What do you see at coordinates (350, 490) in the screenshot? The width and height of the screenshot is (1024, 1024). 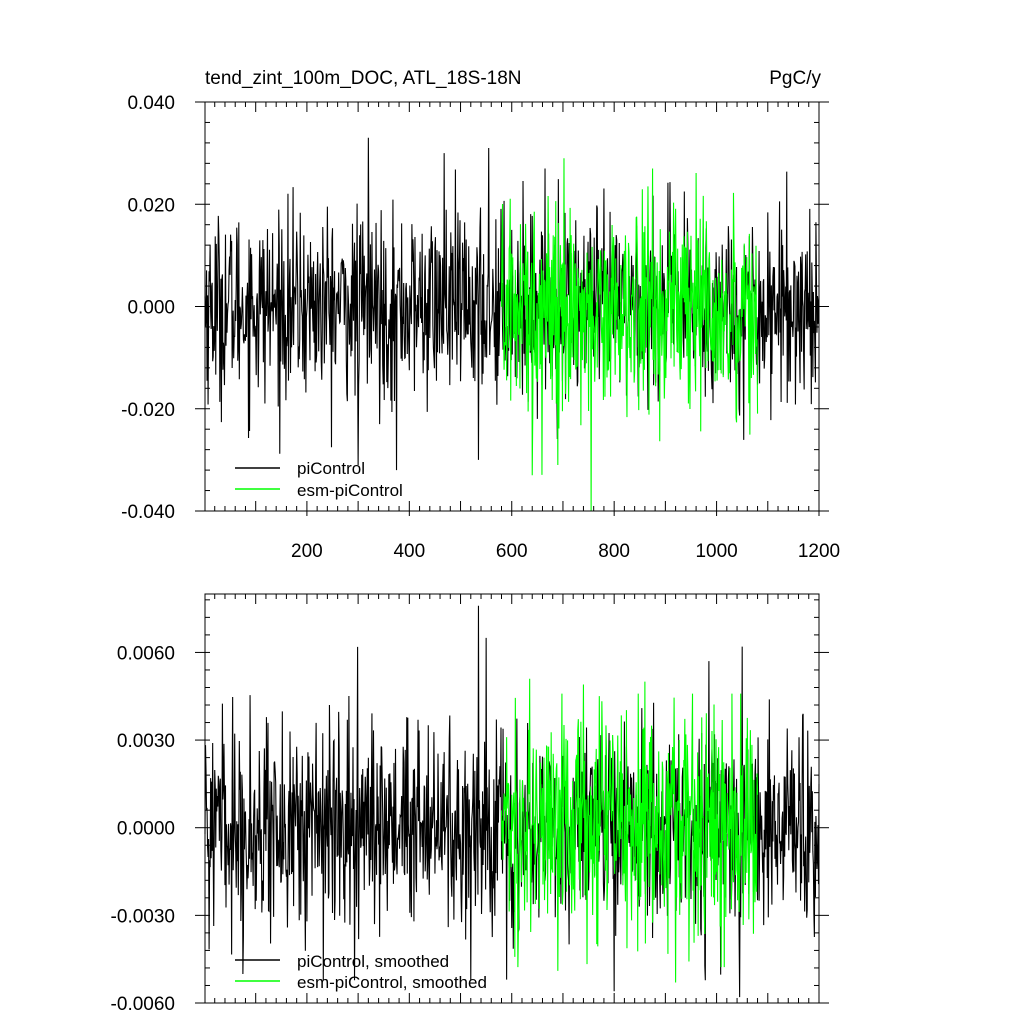 I see `legend-label-esm-picontrol: esm-piControl` at bounding box center [350, 490].